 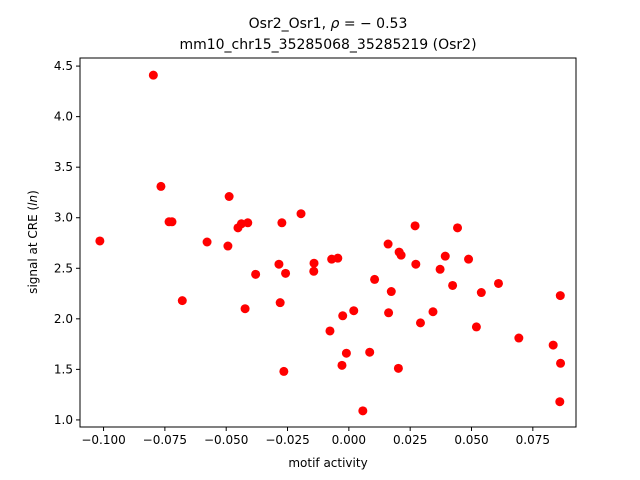 What do you see at coordinates (328, 24) in the screenshot?
I see `chart-title-line1: Osr2_Osr1, ρ = − 0.53` at bounding box center [328, 24].